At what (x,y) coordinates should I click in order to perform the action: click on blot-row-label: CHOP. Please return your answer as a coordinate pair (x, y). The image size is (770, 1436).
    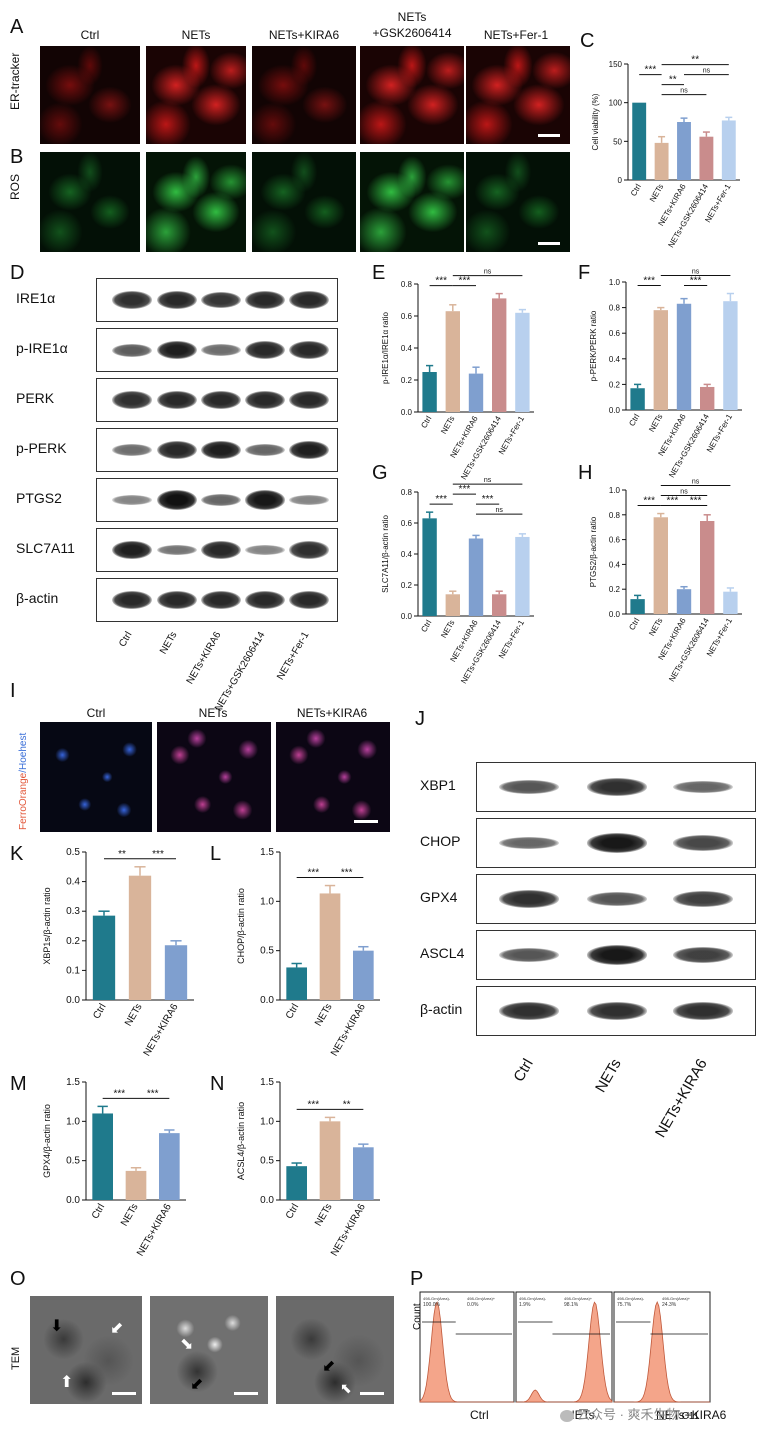
    Looking at the image, I should click on (440, 841).